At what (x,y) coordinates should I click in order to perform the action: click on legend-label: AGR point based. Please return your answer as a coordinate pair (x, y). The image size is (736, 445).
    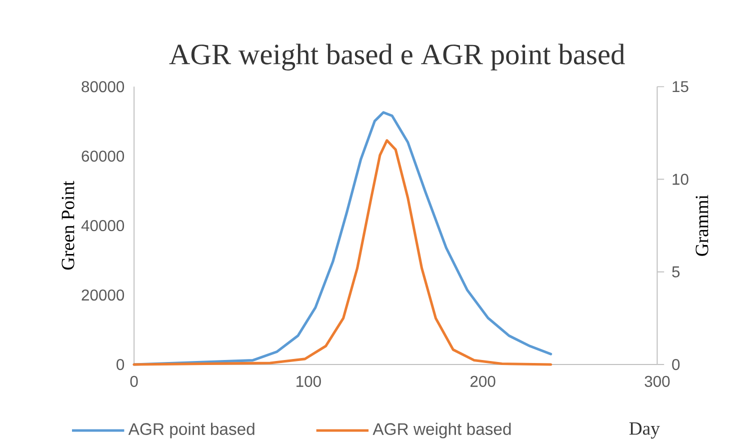
    Looking at the image, I should click on (191, 430).